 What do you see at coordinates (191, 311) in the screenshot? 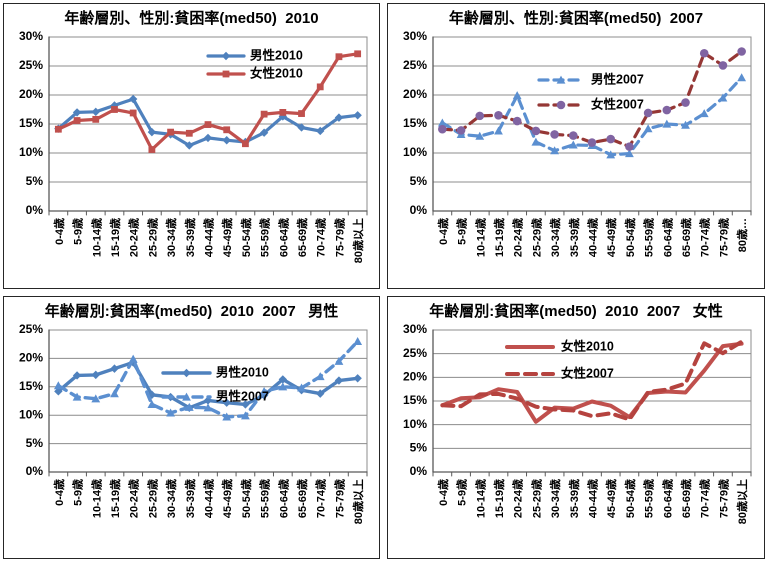
I see `chart-title: 年齢層別:貧困率(med50) 2010 2007 男性` at bounding box center [191, 311].